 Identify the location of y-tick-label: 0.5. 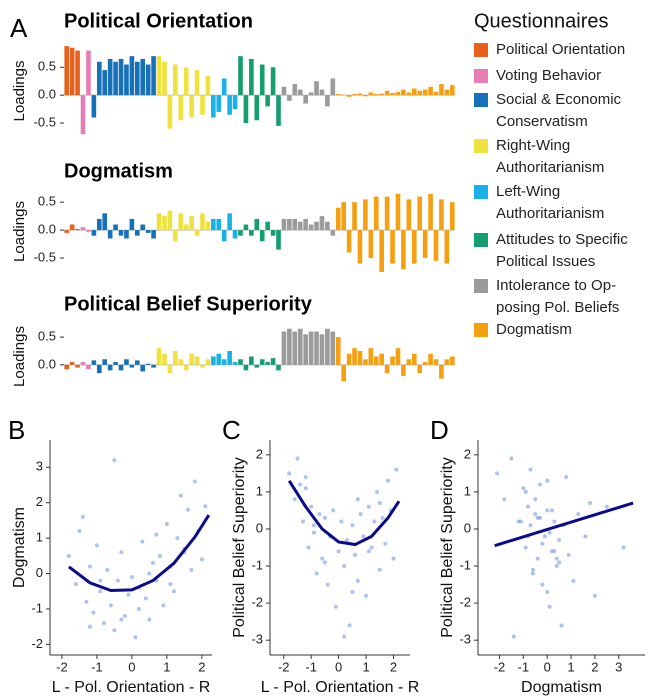
(47, 336).